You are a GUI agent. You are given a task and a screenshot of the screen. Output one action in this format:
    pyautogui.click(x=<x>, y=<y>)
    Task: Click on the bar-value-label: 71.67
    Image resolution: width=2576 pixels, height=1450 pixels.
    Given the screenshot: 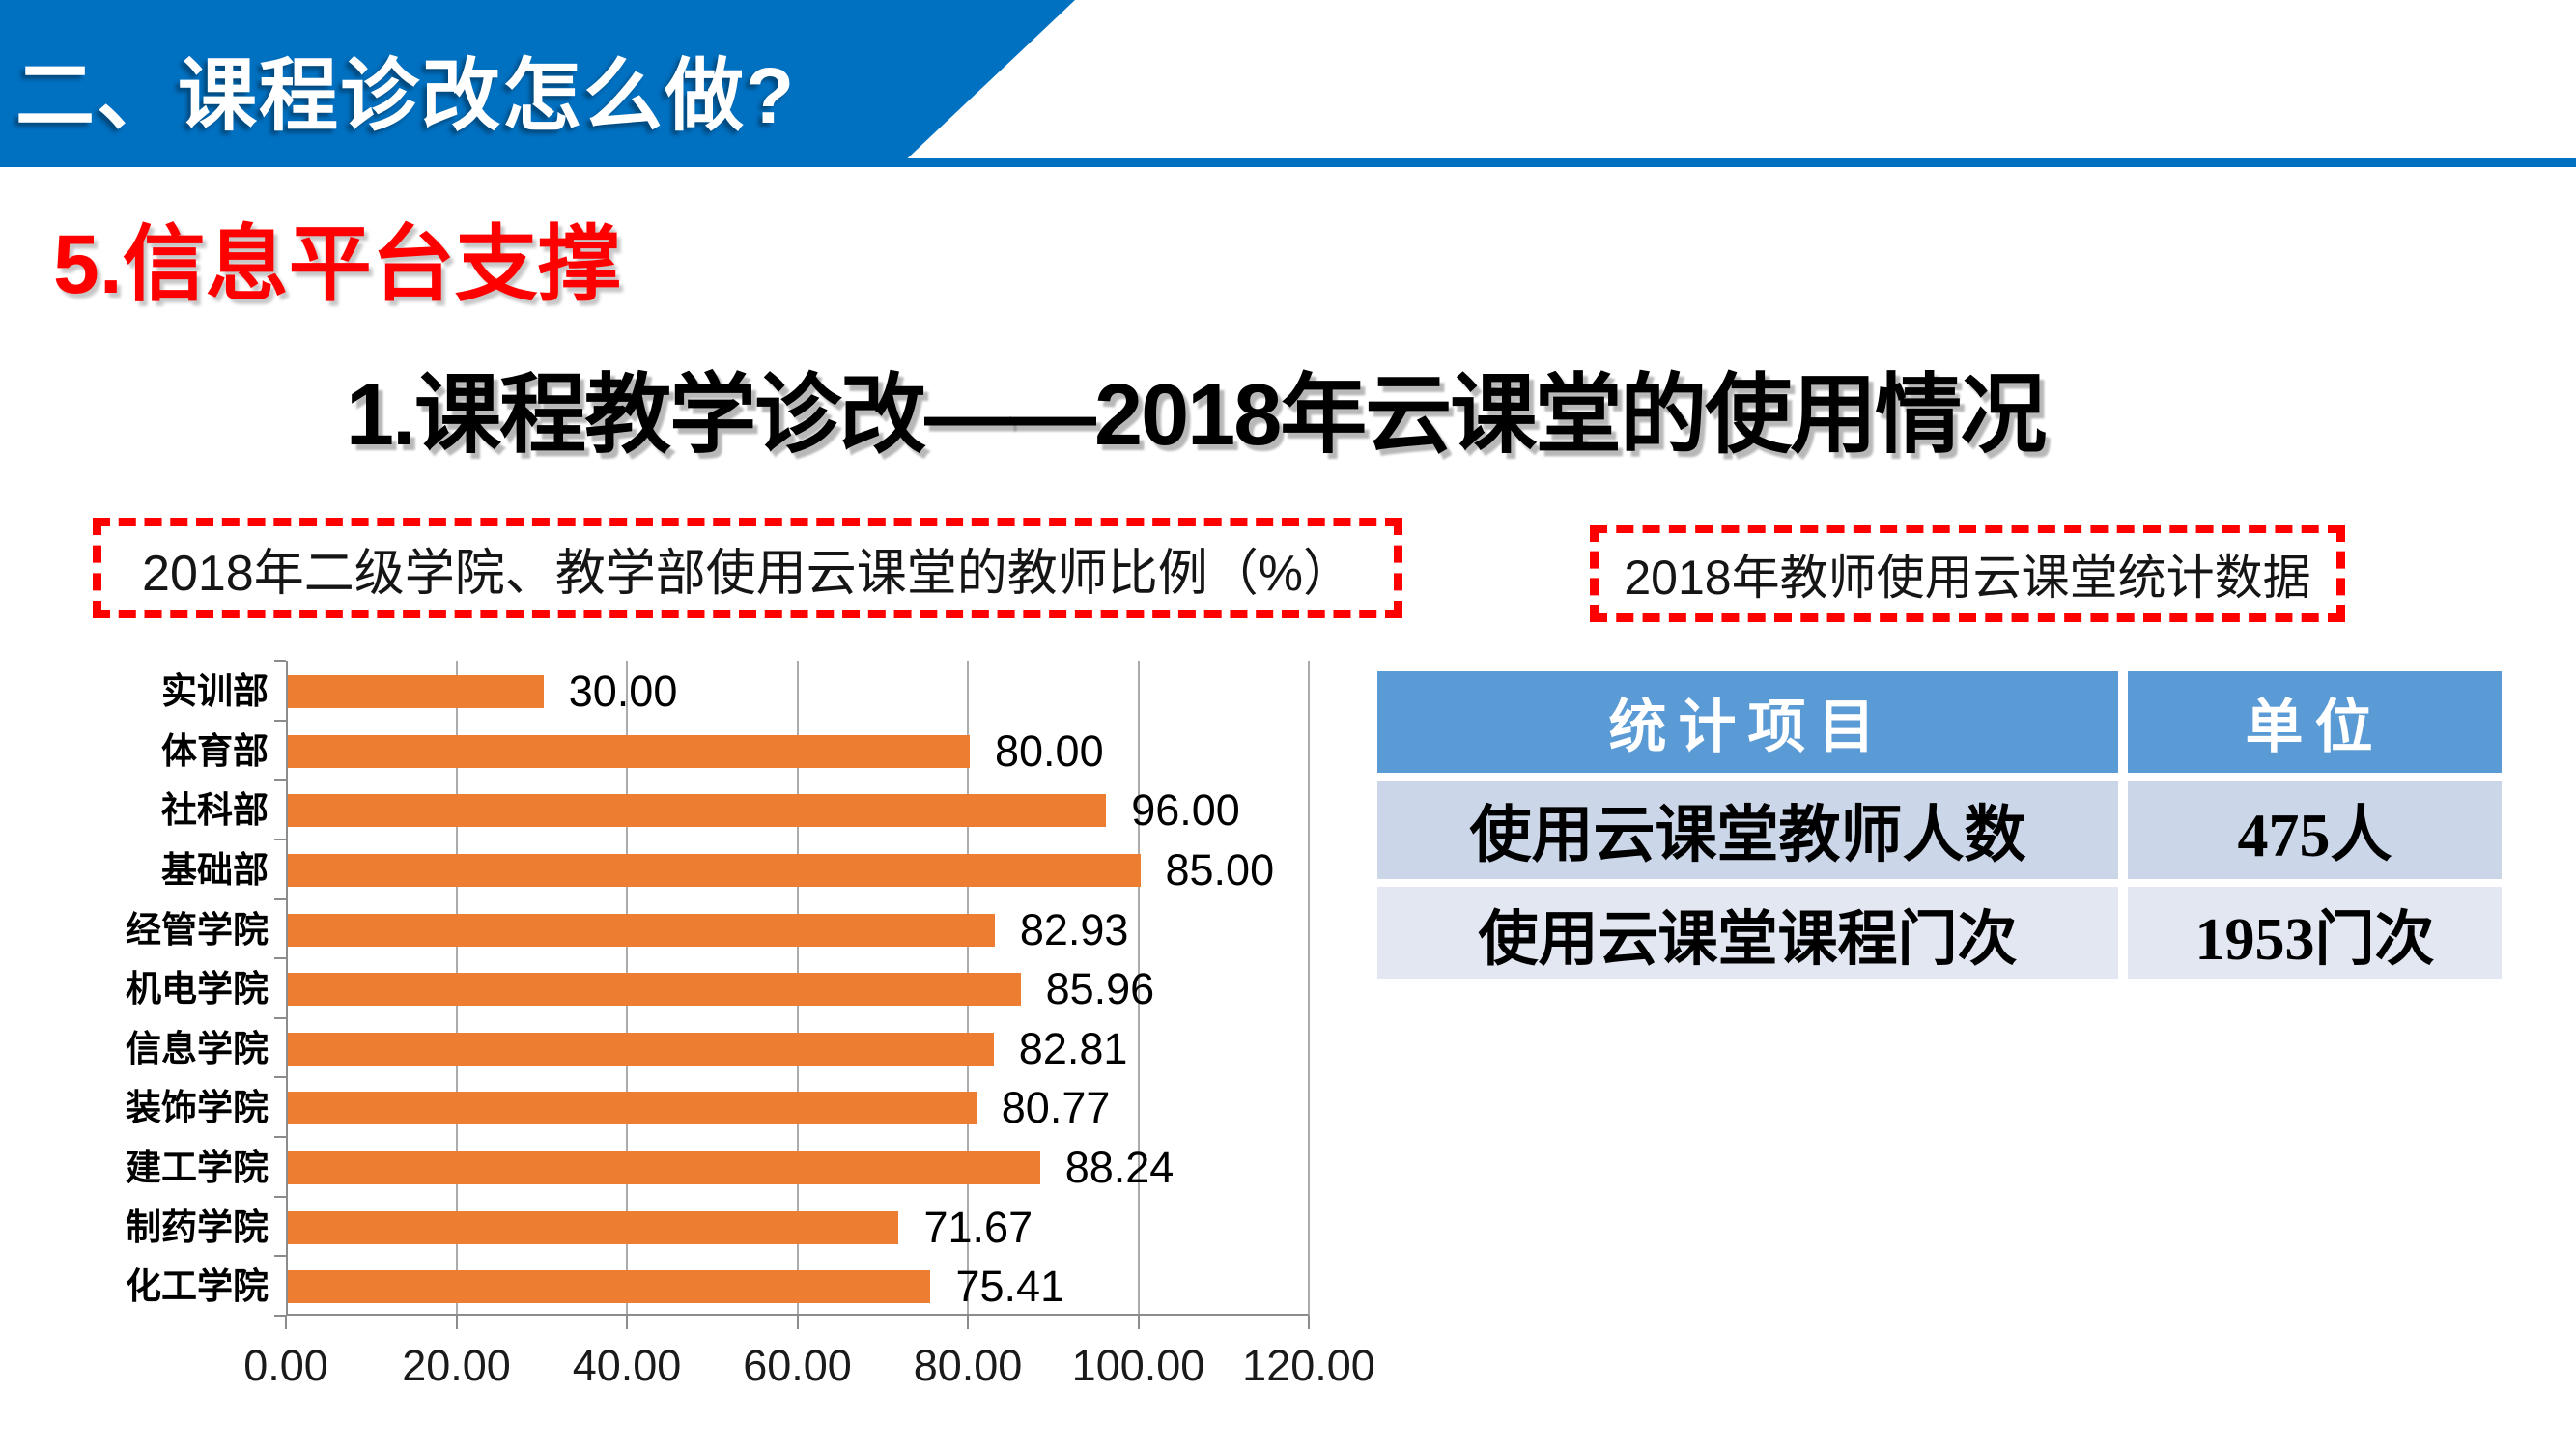 What is the action you would take?
    pyautogui.click(x=978, y=1227)
    